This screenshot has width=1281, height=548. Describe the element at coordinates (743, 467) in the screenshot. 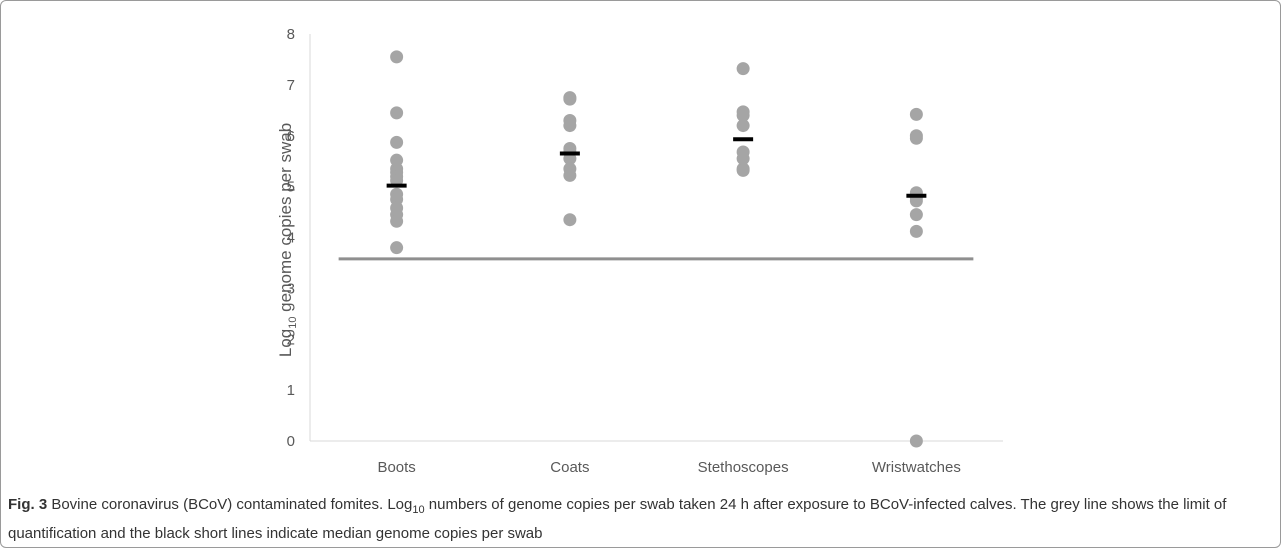

I see `x-tick-label: Stethoscopes` at that location.